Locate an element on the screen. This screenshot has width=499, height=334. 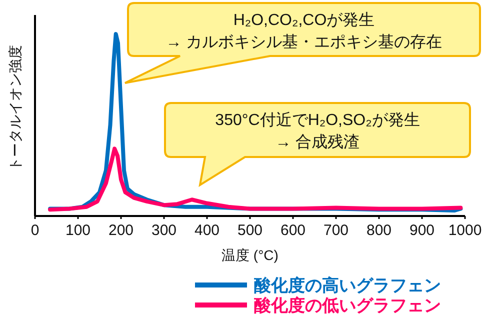
x-tick-label: 600 is located at coordinates (293, 230).